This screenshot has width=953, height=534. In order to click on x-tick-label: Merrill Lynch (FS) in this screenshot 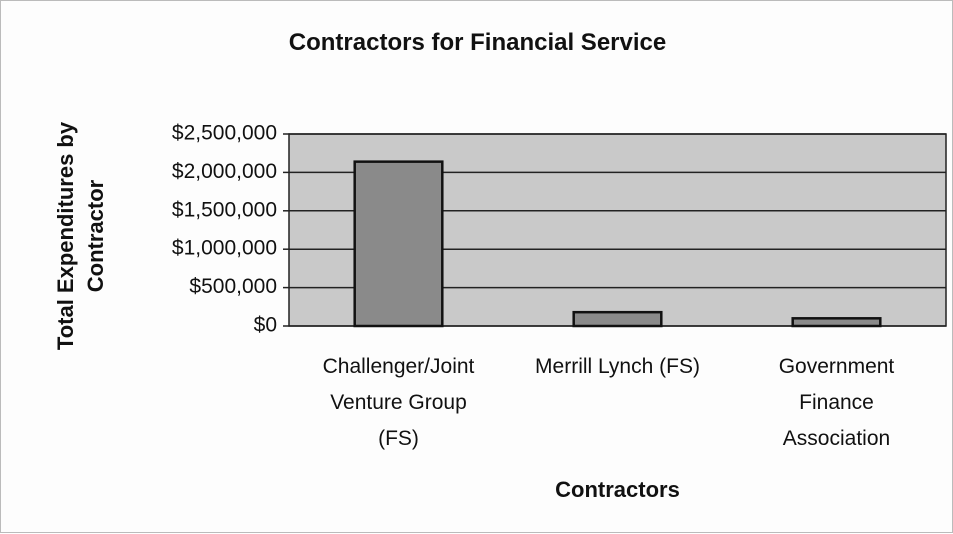, I will do `click(617, 366)`.